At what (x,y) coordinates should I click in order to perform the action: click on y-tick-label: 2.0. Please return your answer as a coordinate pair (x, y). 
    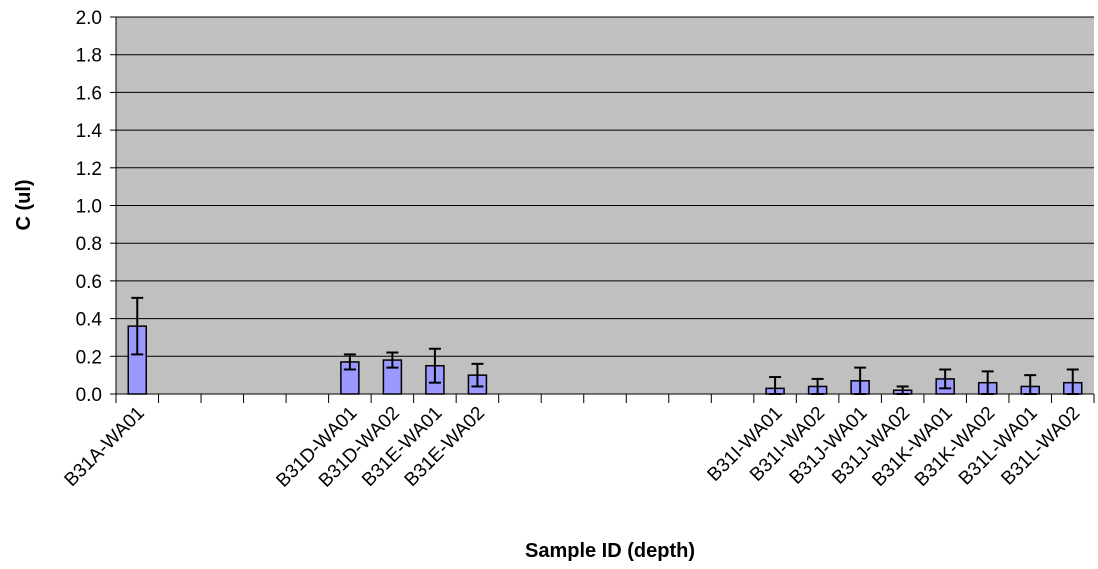
    Looking at the image, I should click on (89, 18).